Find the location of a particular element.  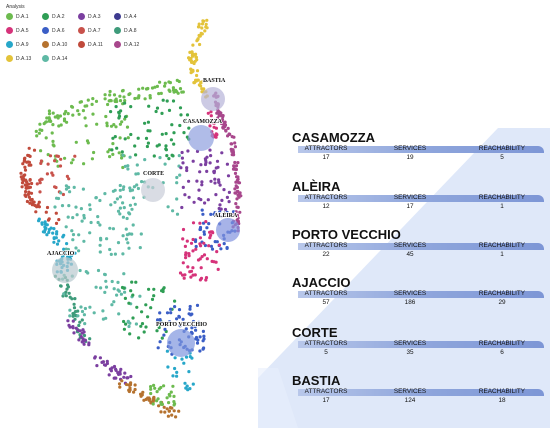

highlight-circle is located at coordinates (201, 138).